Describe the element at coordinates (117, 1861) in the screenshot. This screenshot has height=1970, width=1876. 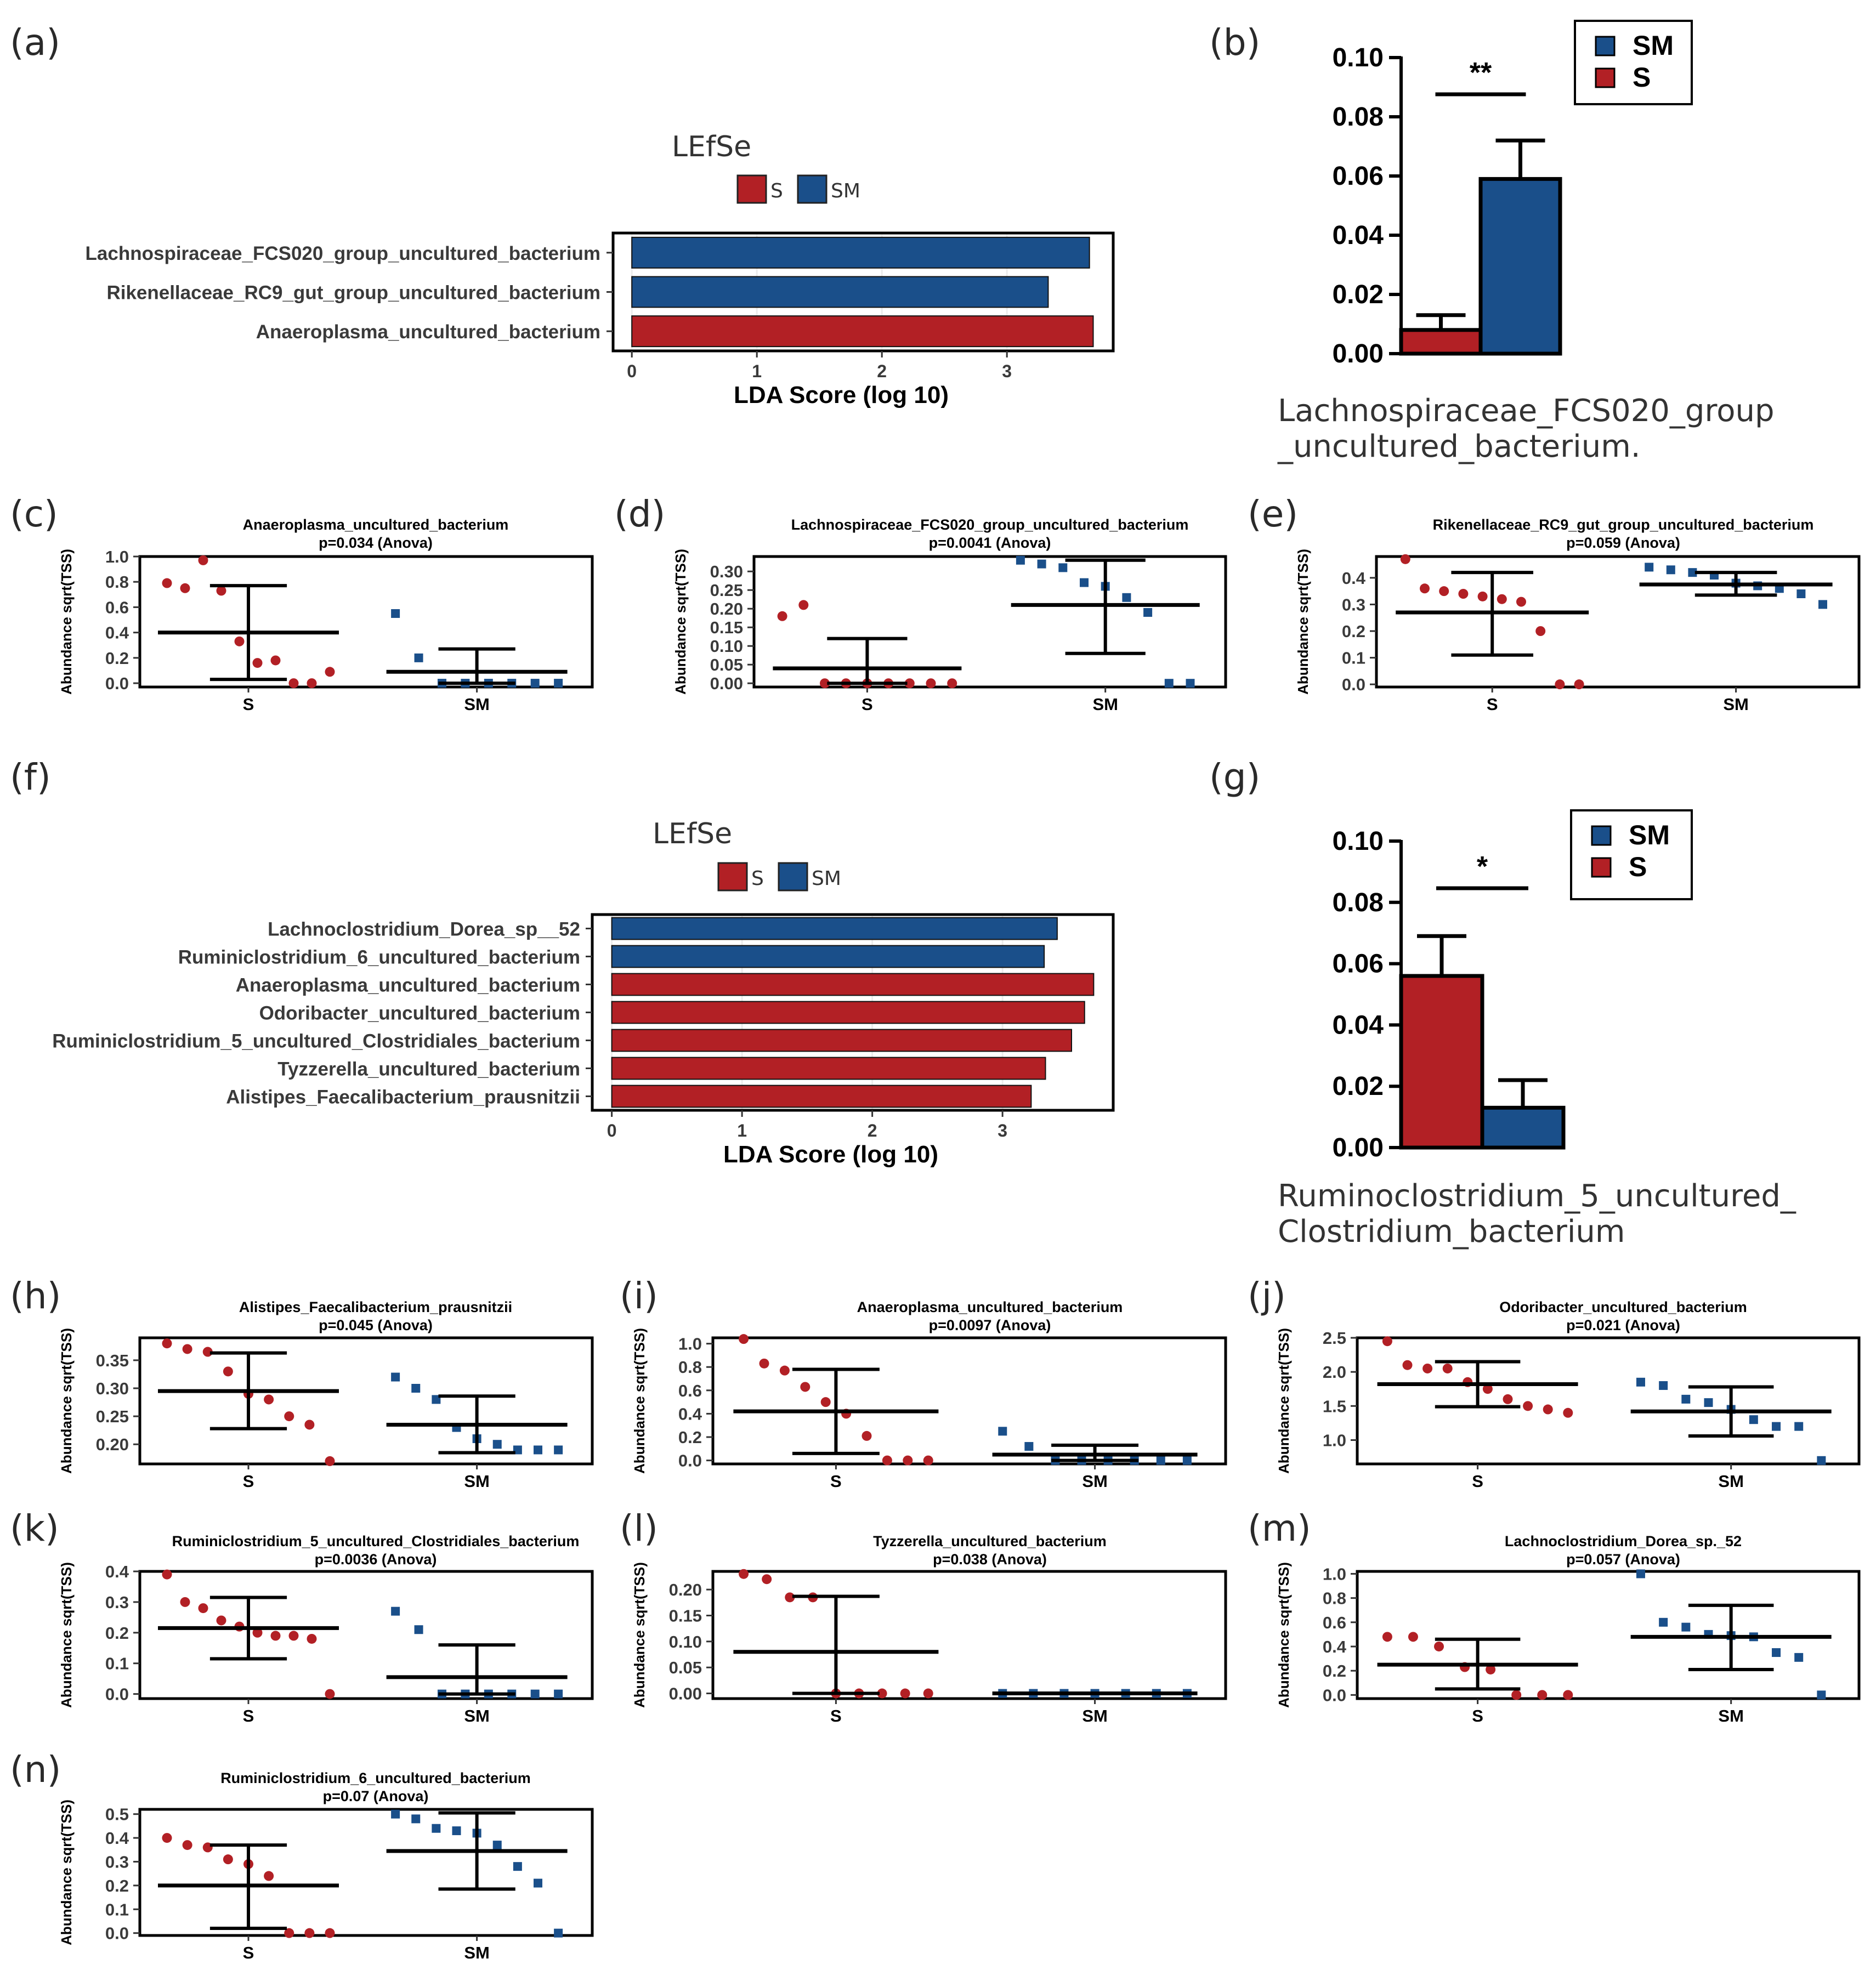
I see `y-tick-label: 0.3` at that location.